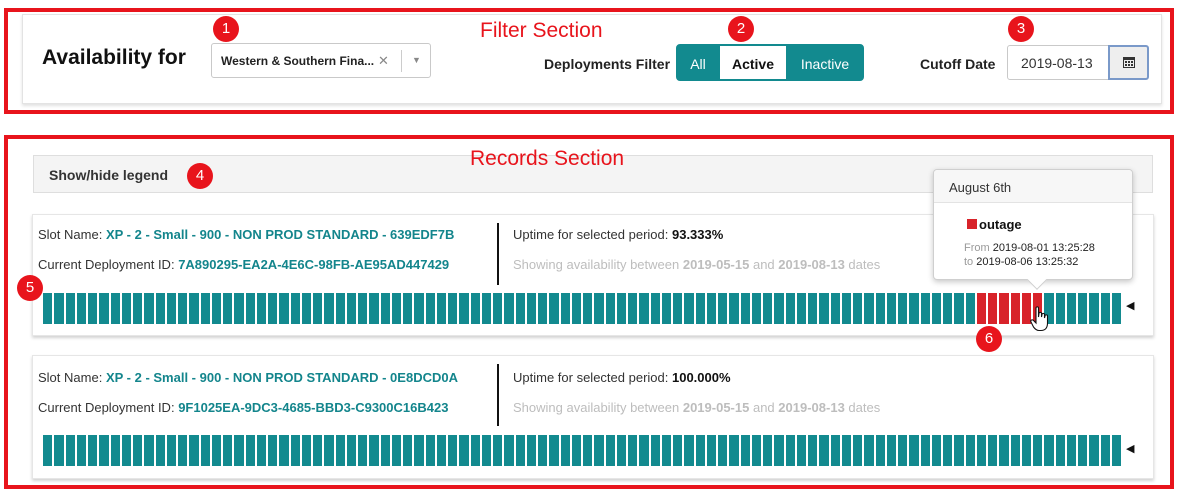  What do you see at coordinates (321, 60) in the screenshot?
I see `company-select: Western & Southern Fina... ✕ ▼` at bounding box center [321, 60].